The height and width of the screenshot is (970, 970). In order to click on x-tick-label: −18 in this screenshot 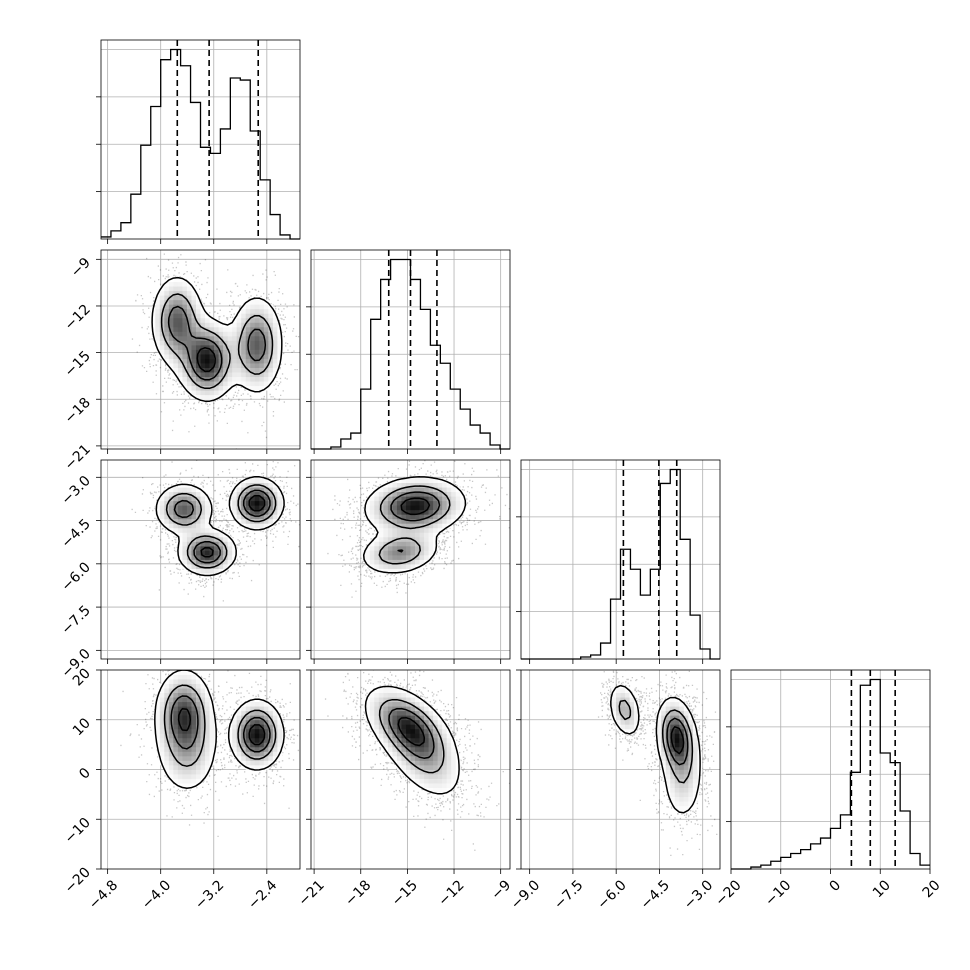, I will do `click(358, 893)`.